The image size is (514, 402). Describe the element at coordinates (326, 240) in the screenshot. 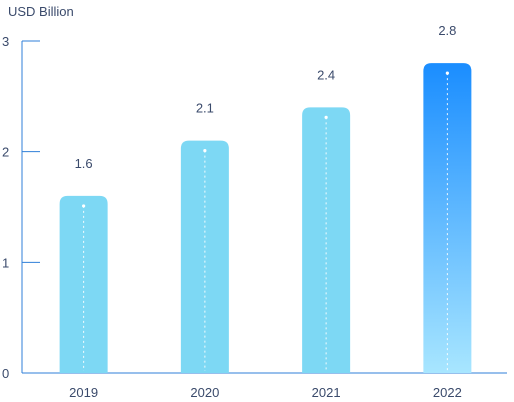

I see `bar-2021` at that location.